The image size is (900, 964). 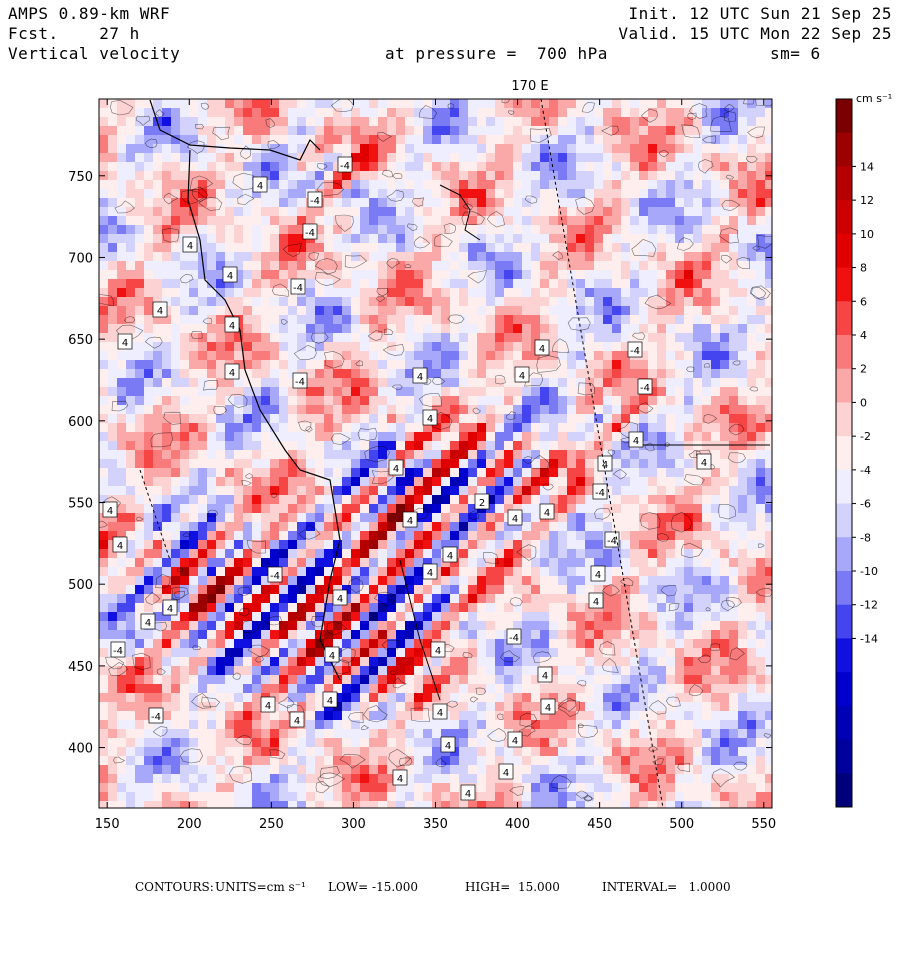 What do you see at coordinates (174, 887) in the screenshot?
I see `footer-contours: CONTOURS:` at bounding box center [174, 887].